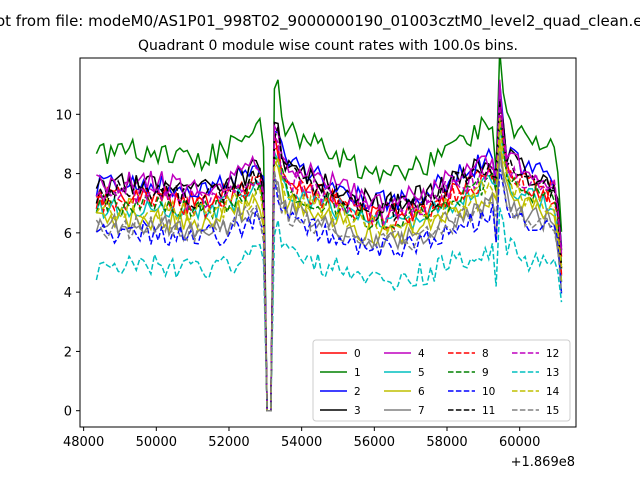 This screenshot has height=480, width=640. Describe the element at coordinates (156, 442) in the screenshot. I see `x-tick-label: 50000` at that location.